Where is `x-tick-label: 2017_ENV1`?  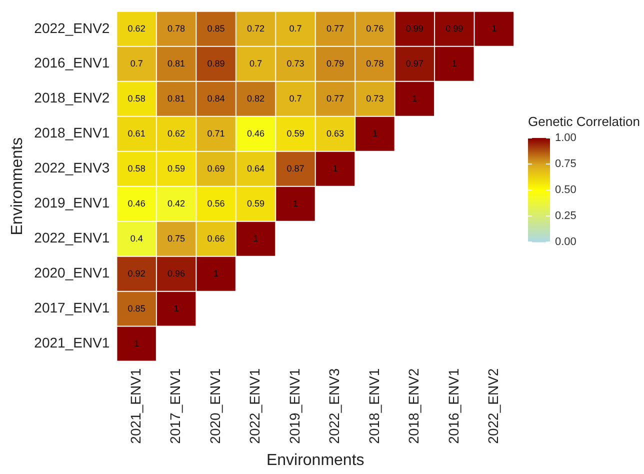 x-tick-label: 2017_ENV1 is located at coordinates (175, 406).